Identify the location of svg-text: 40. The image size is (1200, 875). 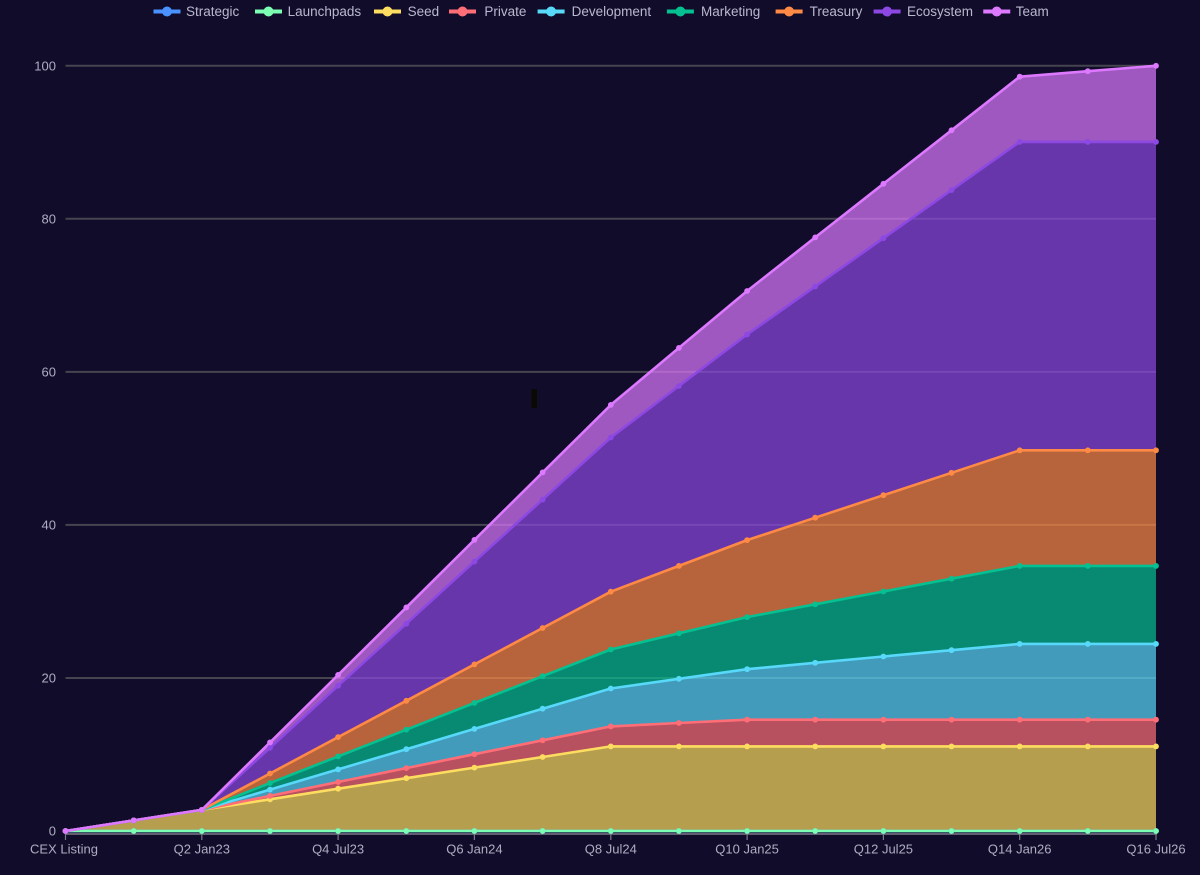
(49, 524).